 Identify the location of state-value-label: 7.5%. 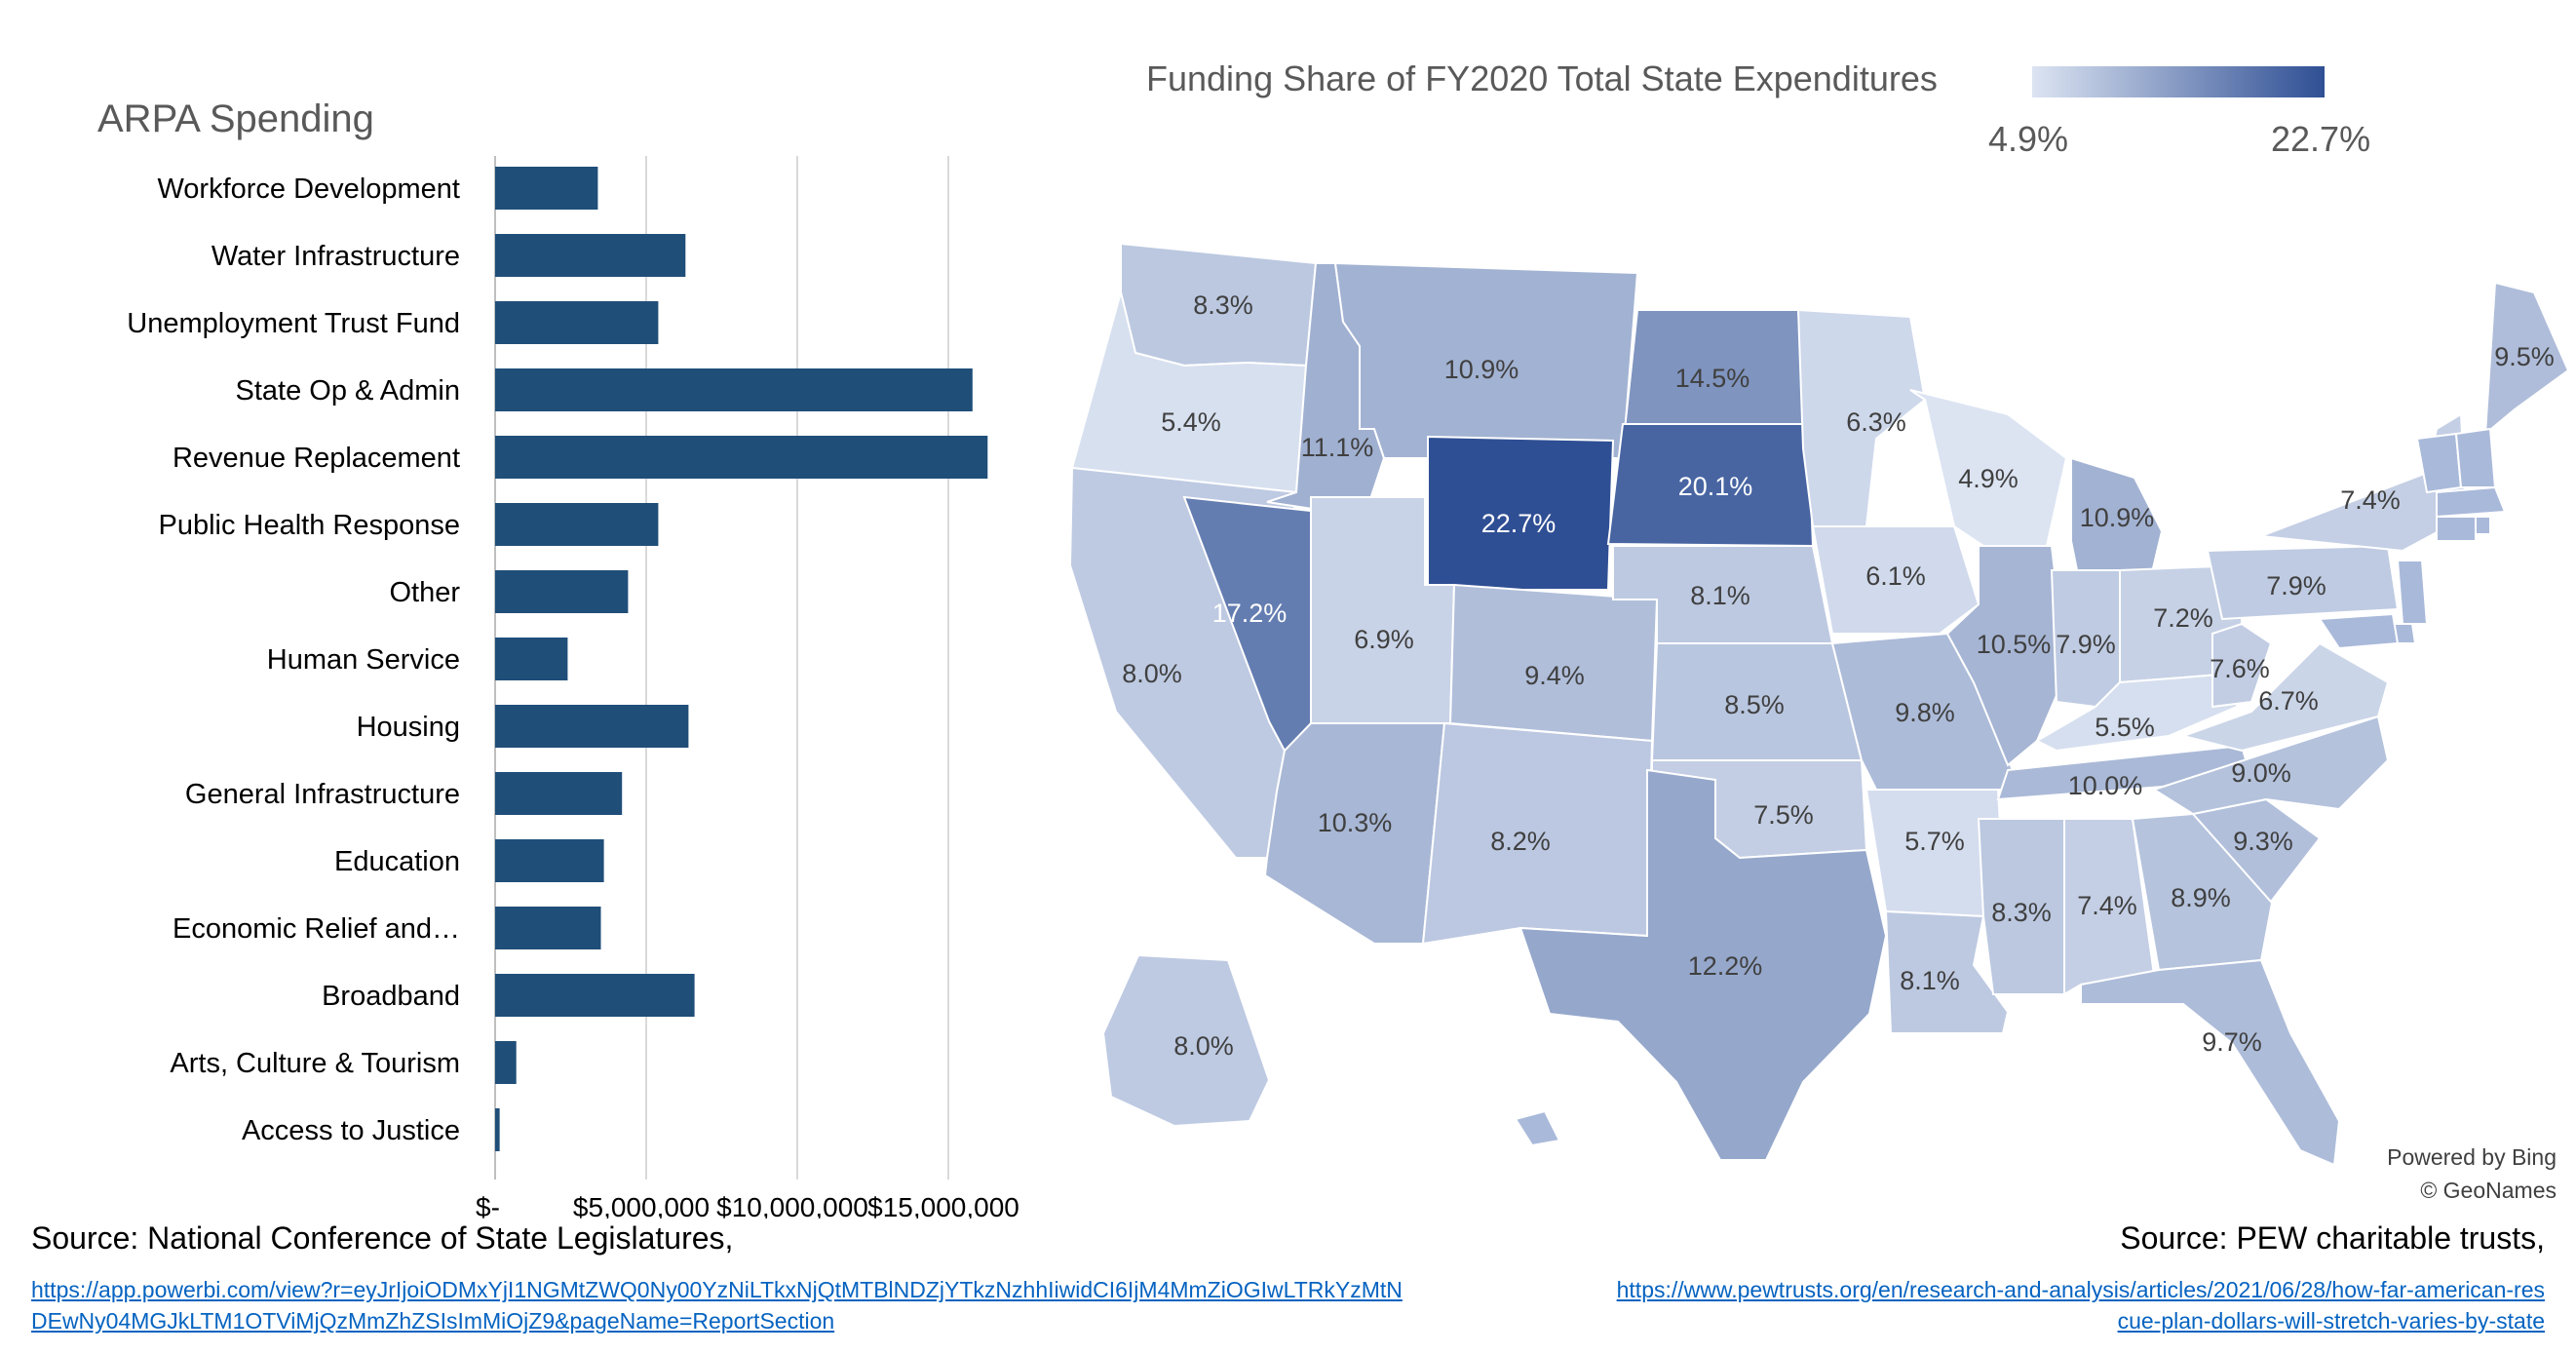
(1783, 815).